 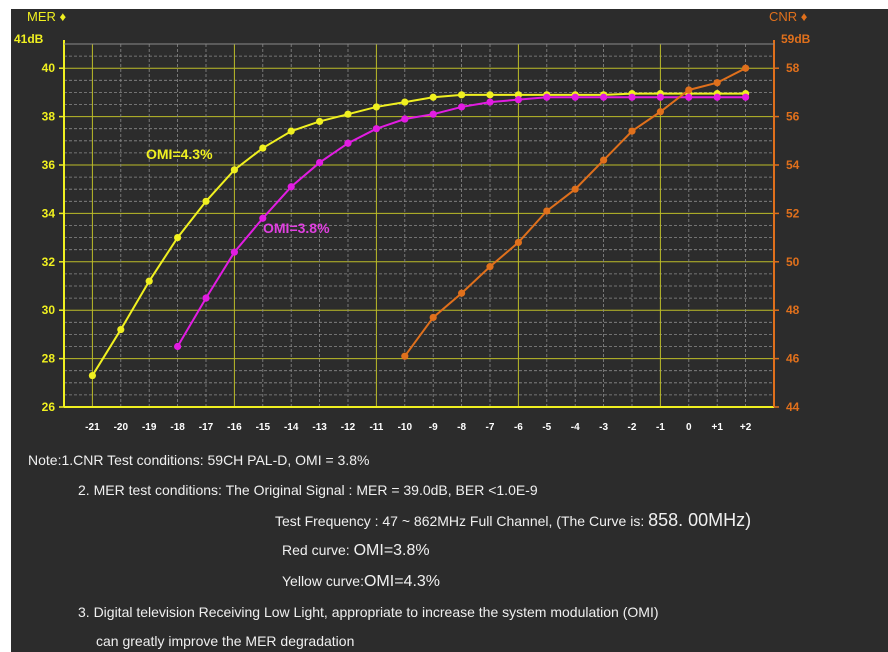 I want to click on left-tick-label: 32, so click(x=49, y=262).